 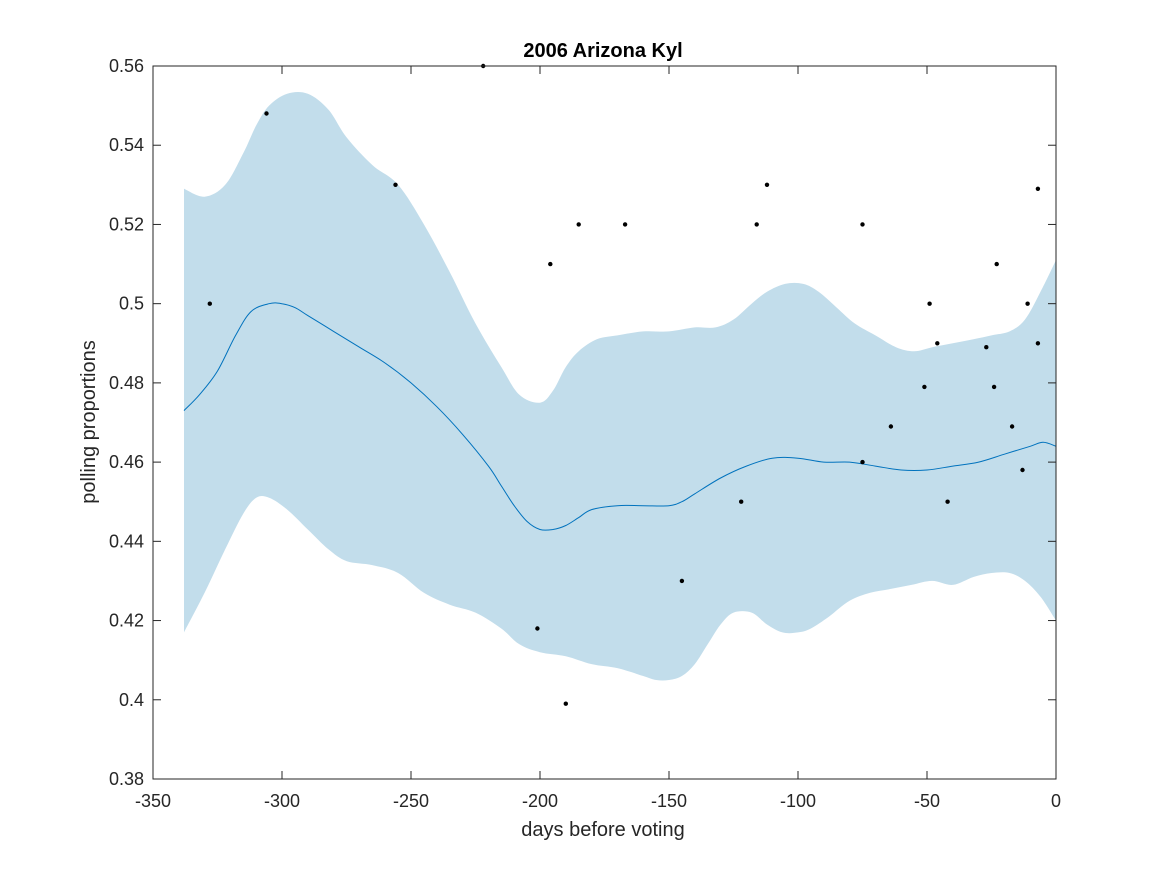 I want to click on x-tick-label: 0, so click(x=1056, y=801).